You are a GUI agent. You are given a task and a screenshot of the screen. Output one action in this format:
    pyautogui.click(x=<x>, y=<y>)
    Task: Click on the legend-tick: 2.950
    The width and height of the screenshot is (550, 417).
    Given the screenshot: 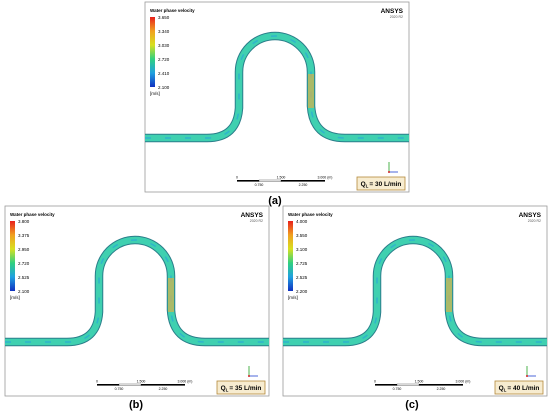 What is the action you would take?
    pyautogui.click(x=24, y=249)
    